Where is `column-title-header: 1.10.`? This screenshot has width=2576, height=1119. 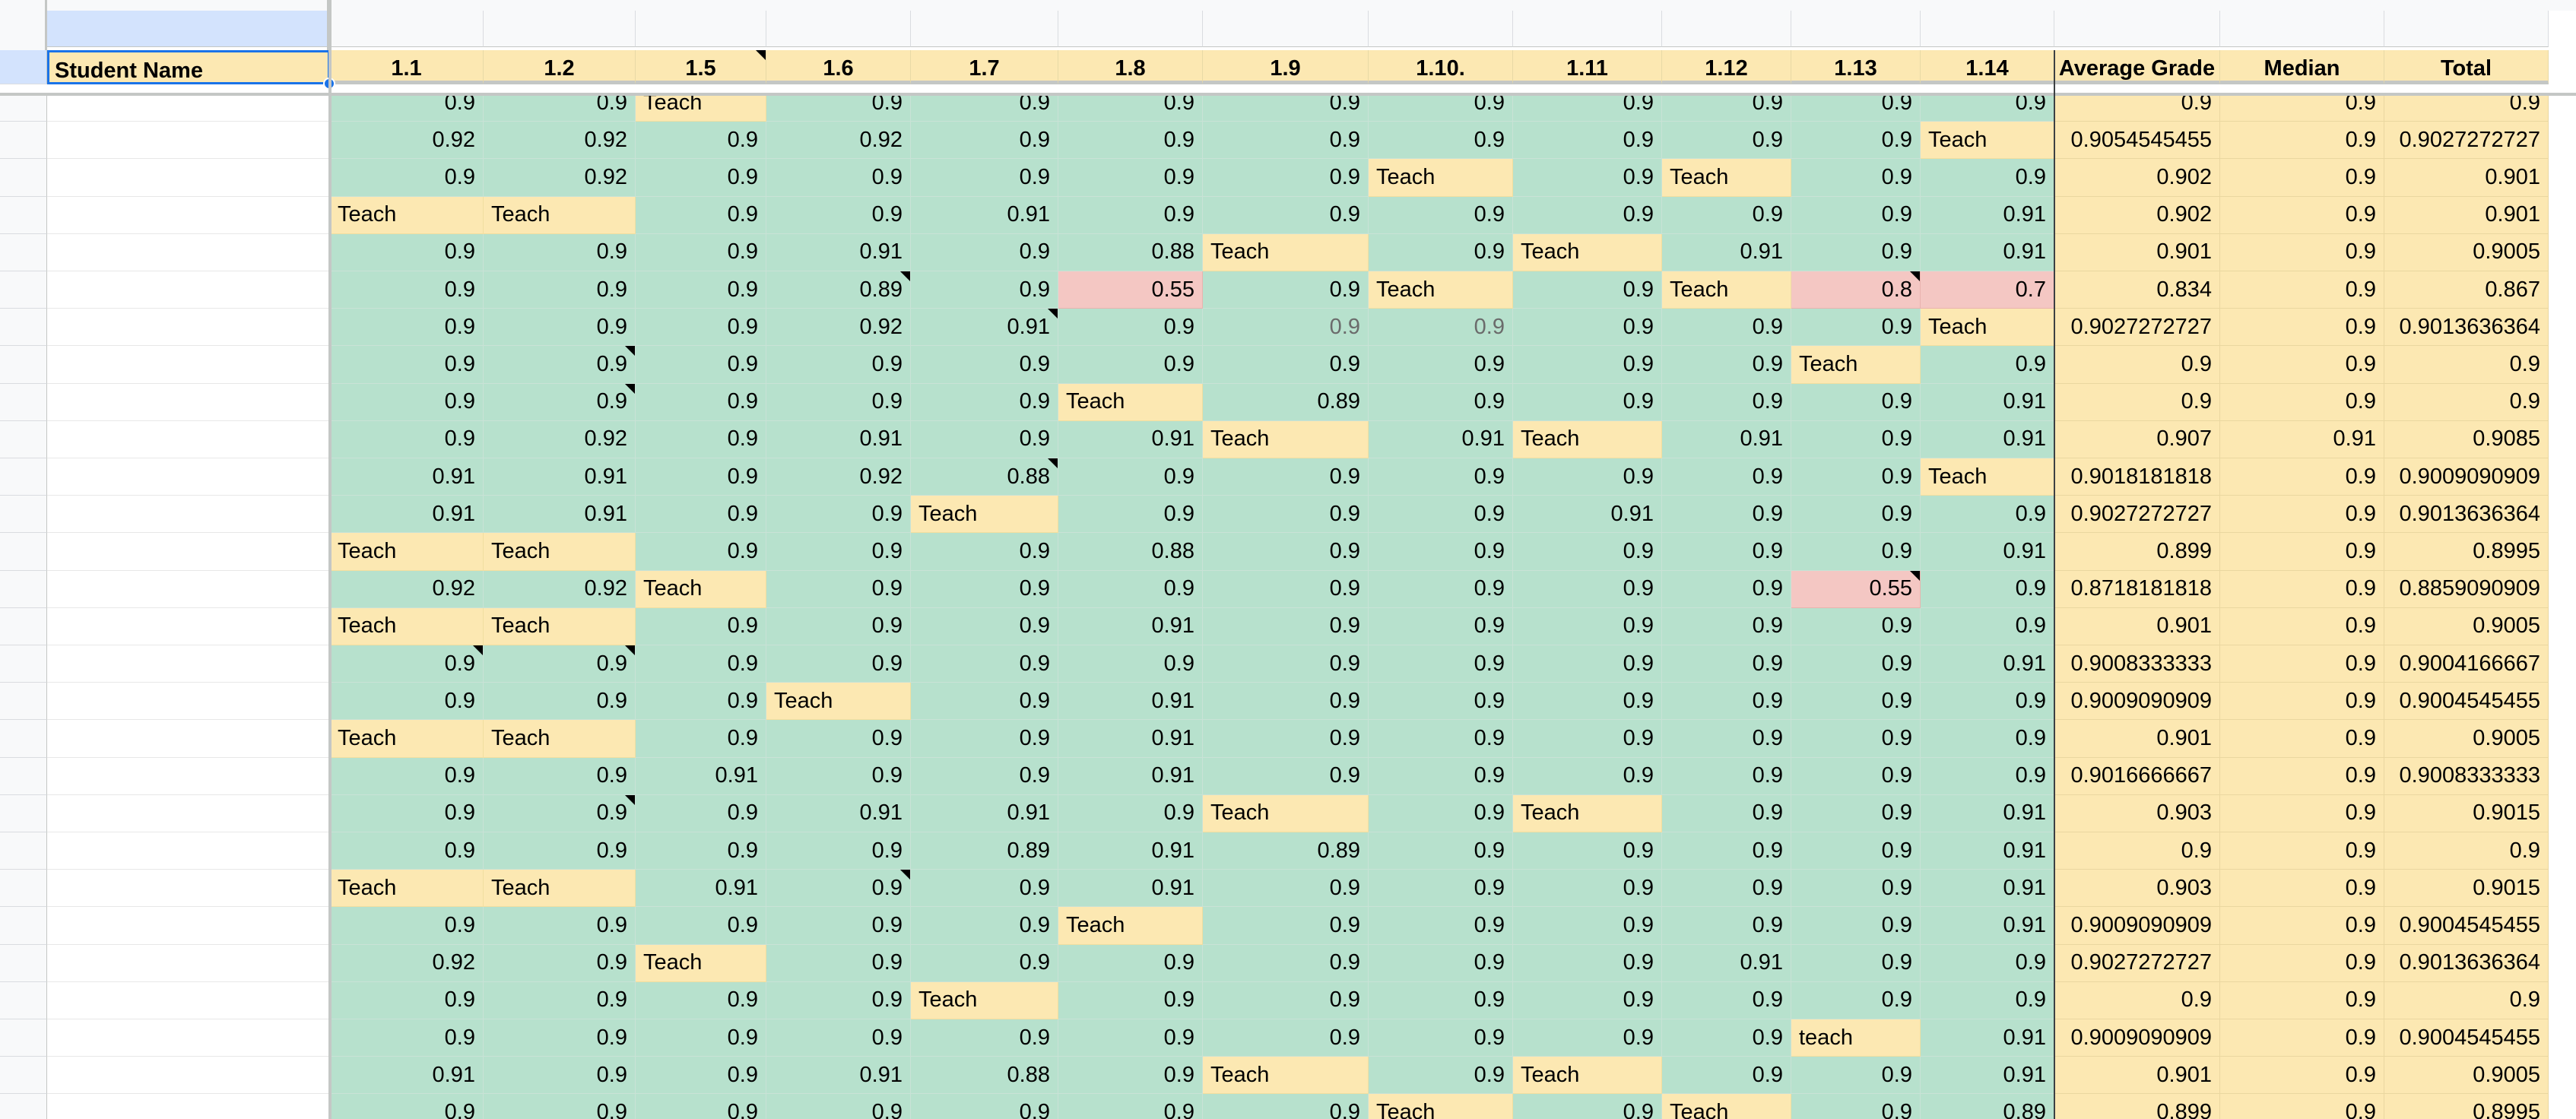
column-title-header: 1.10. is located at coordinates (1441, 67).